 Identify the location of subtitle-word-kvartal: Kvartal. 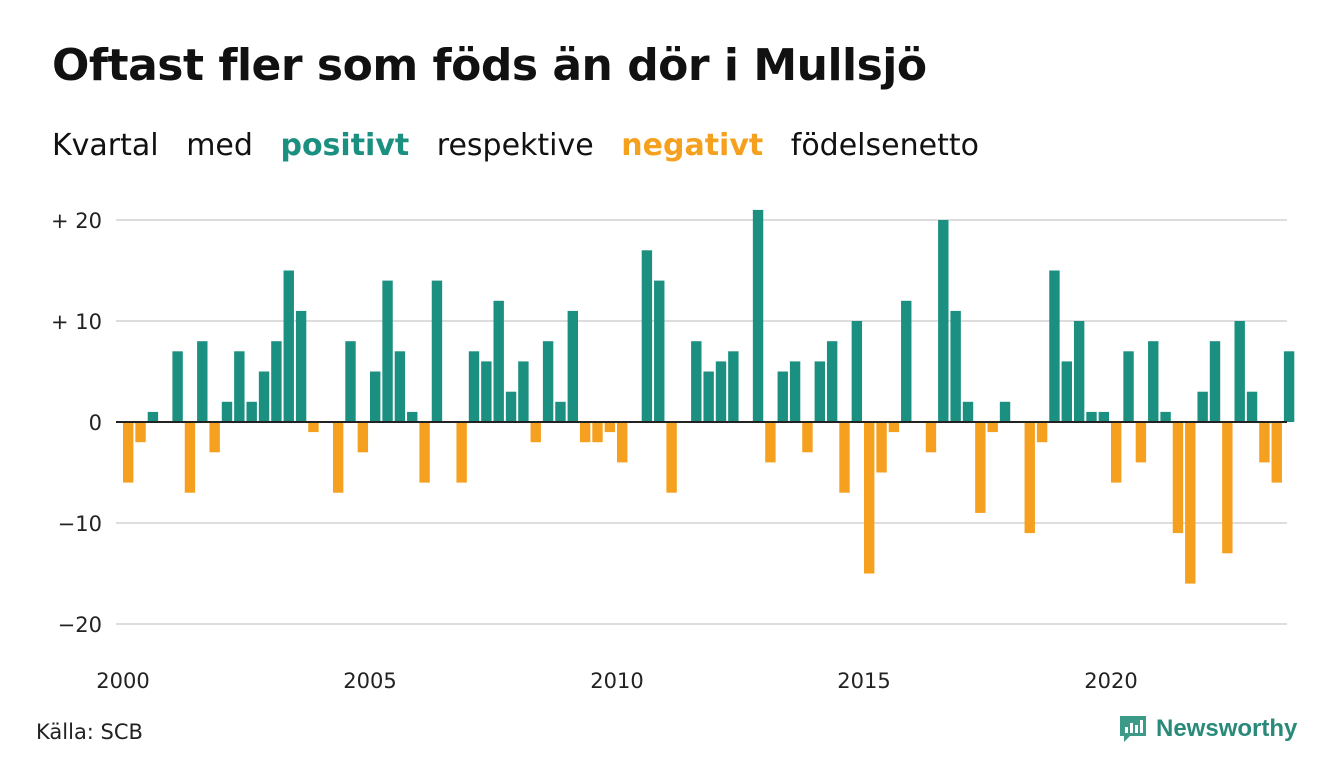
(105, 145).